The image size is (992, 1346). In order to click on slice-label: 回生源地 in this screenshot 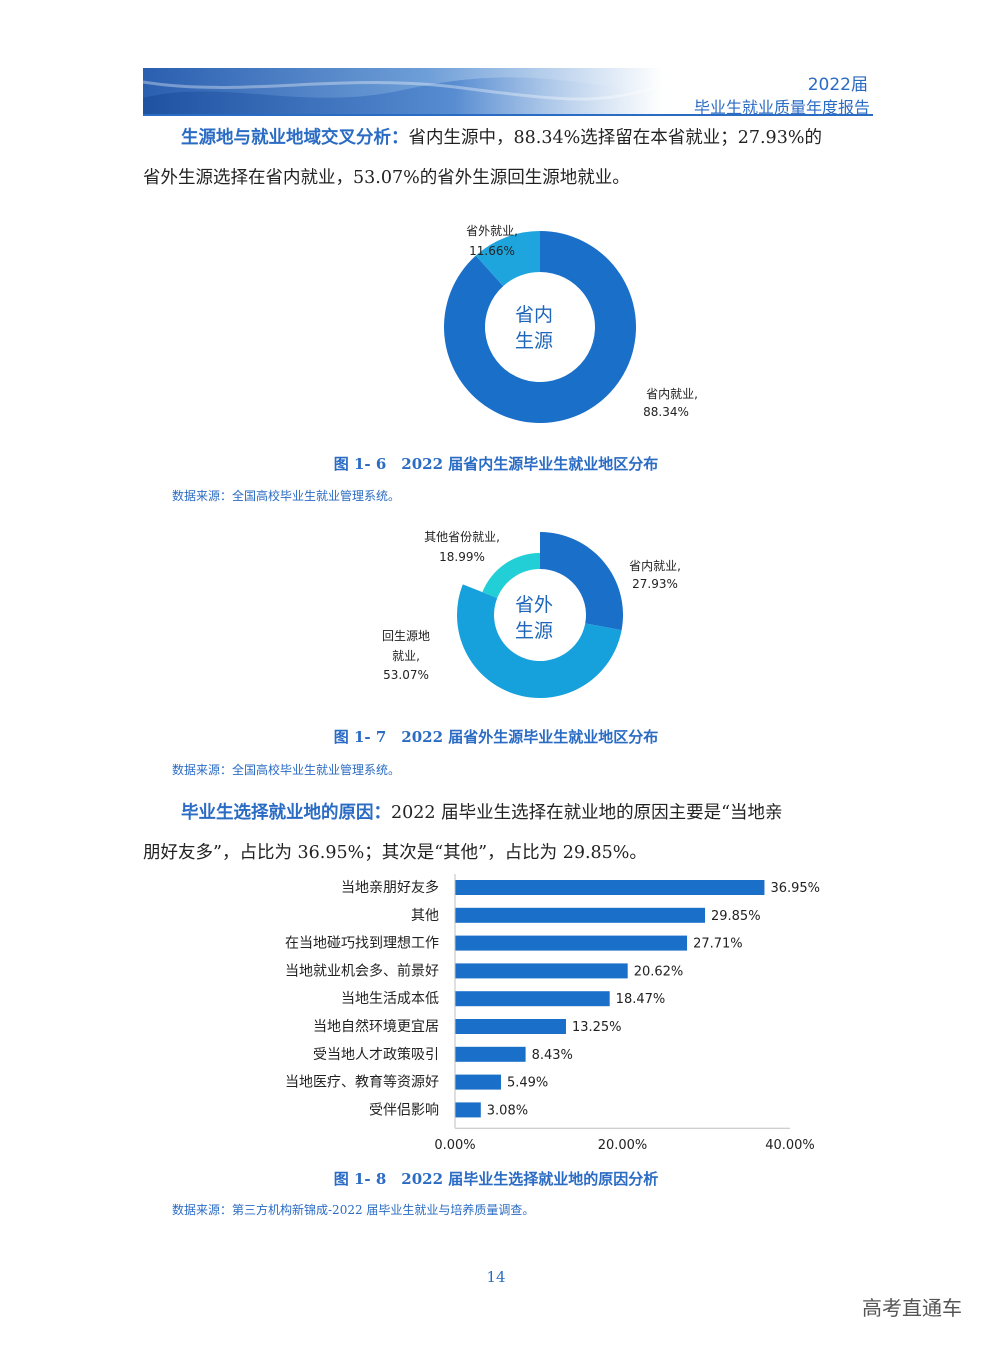, I will do `click(406, 636)`.